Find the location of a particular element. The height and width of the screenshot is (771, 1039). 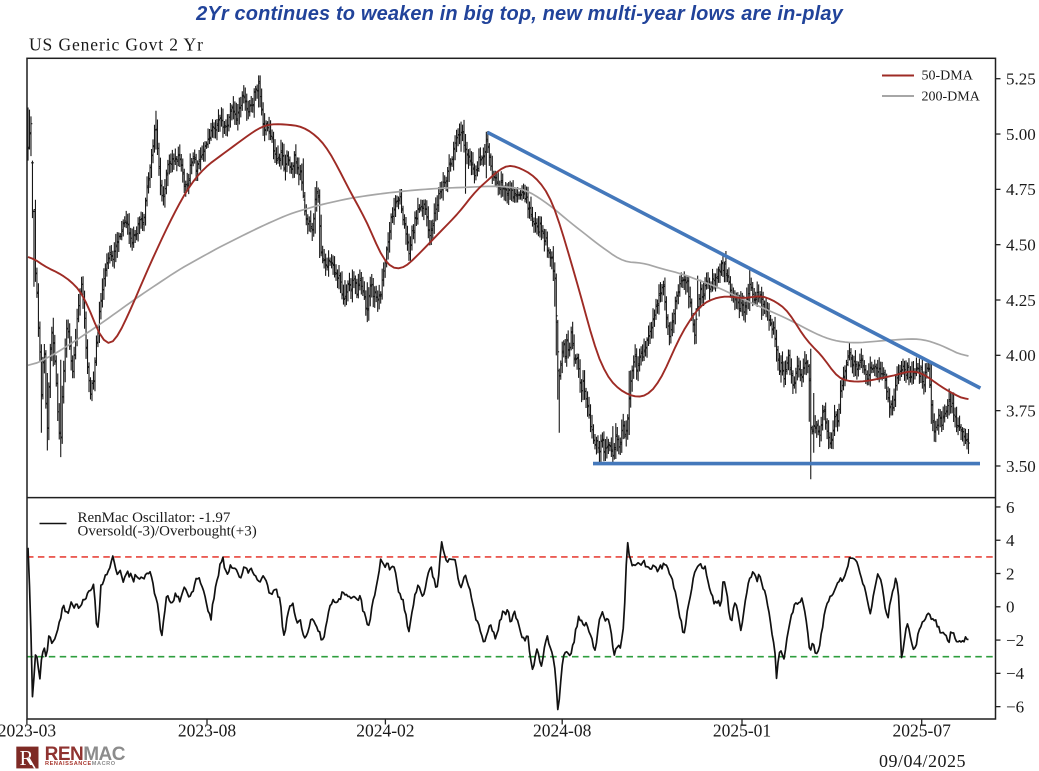

svg-text: 09/04/2025 is located at coordinates (922, 761).